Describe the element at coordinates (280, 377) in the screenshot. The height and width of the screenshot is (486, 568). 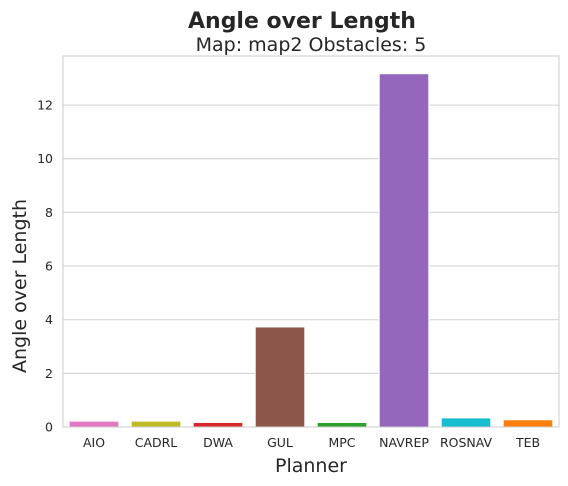
I see `bar-gul` at that location.